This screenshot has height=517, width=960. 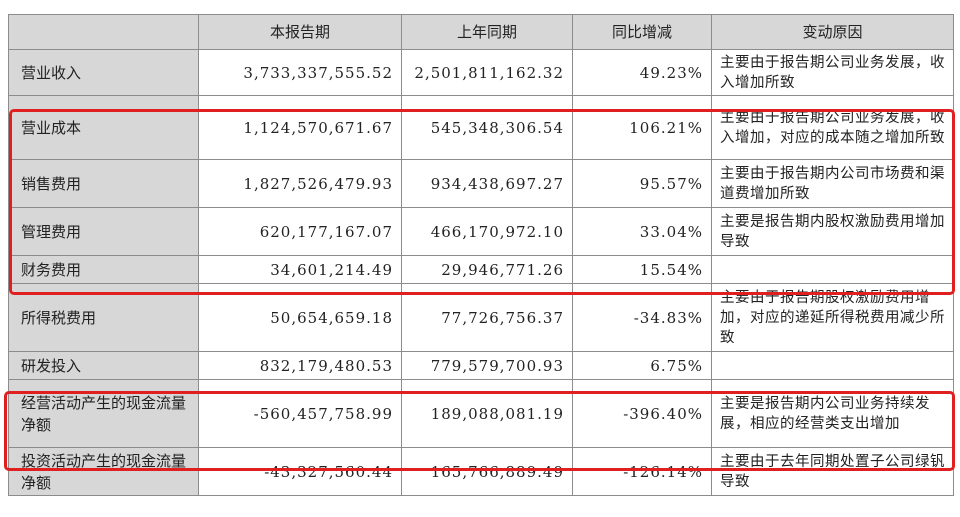 What do you see at coordinates (832, 72) in the screenshot?
I see `change-reason: 主要由于报告期公司业务发展，收入增加所致` at bounding box center [832, 72].